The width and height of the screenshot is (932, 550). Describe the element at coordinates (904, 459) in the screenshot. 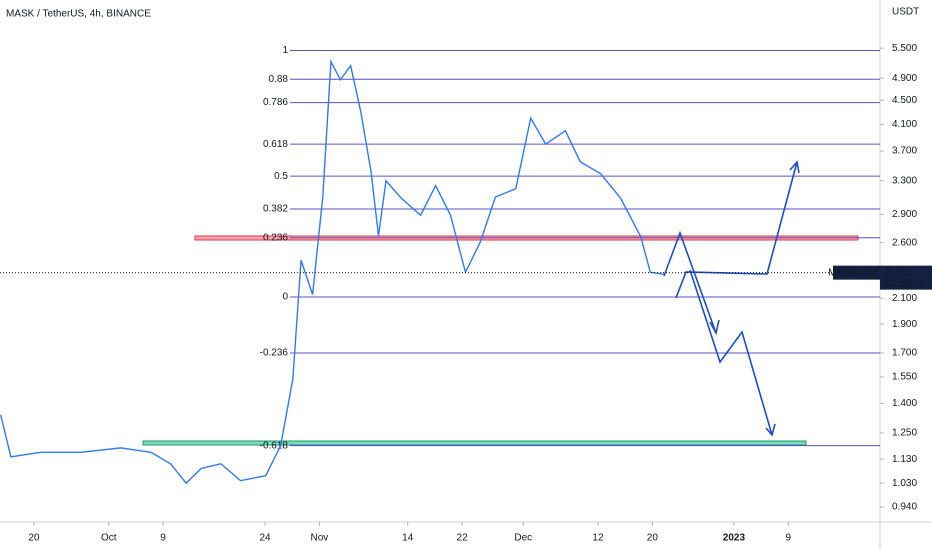

I see `y-tick-label: 1.130` at that location.